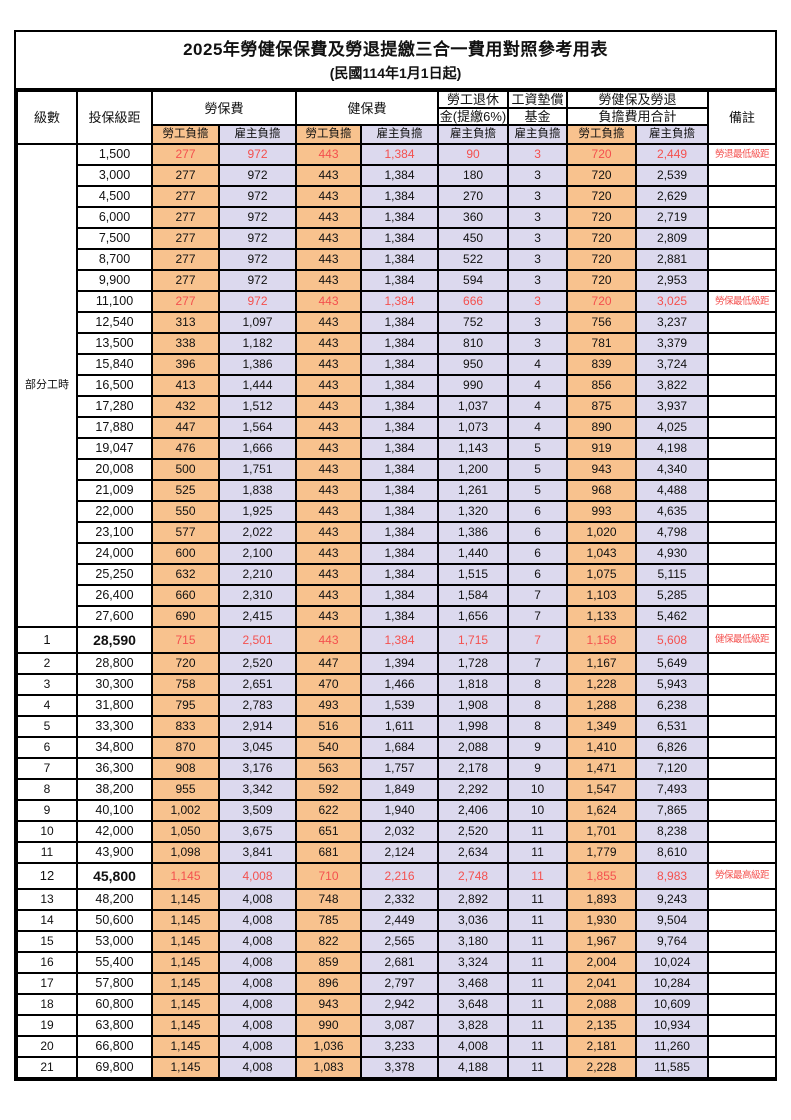 The height and width of the screenshot is (1120, 791). I want to click on health_emp-cell: 493, so click(329, 705).